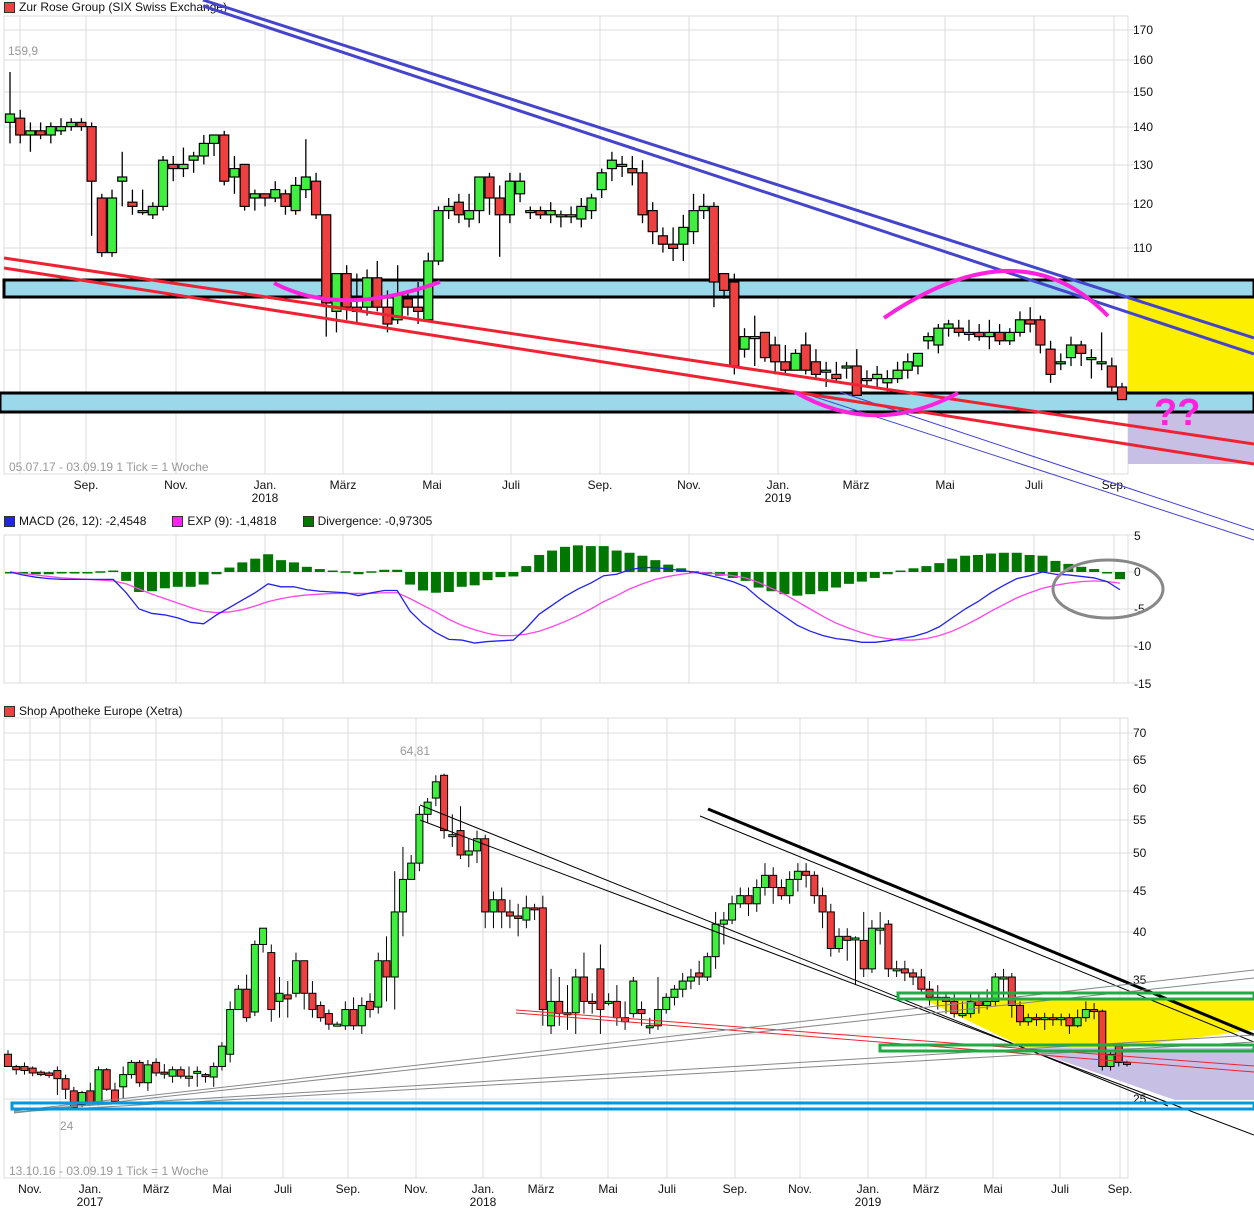 This screenshot has width=1254, height=1226. Describe the element at coordinates (109, 467) in the screenshot. I see `date-range-label: 05.07.17 - 03.09.19 1 Tick = 1 Woche` at that location.